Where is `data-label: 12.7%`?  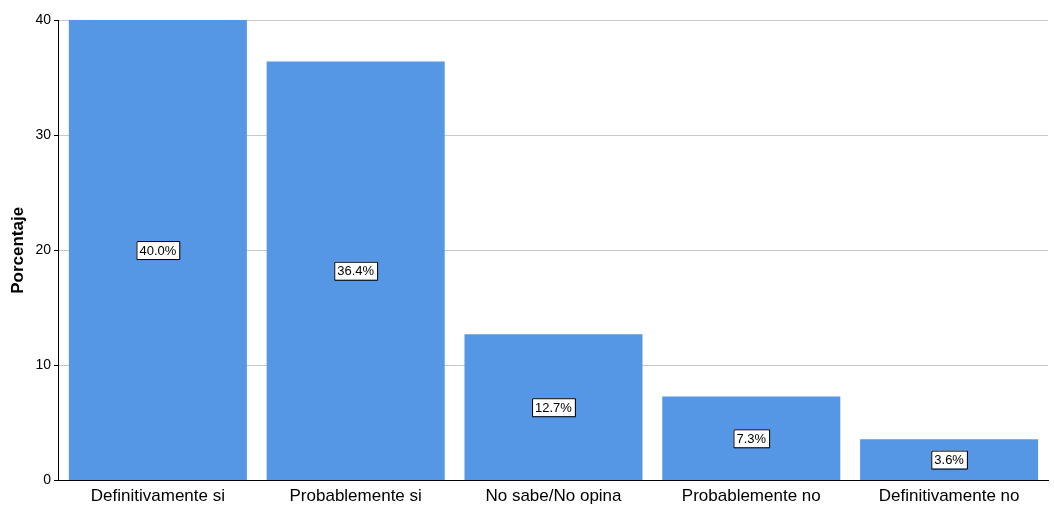 data-label: 12.7% is located at coordinates (554, 407).